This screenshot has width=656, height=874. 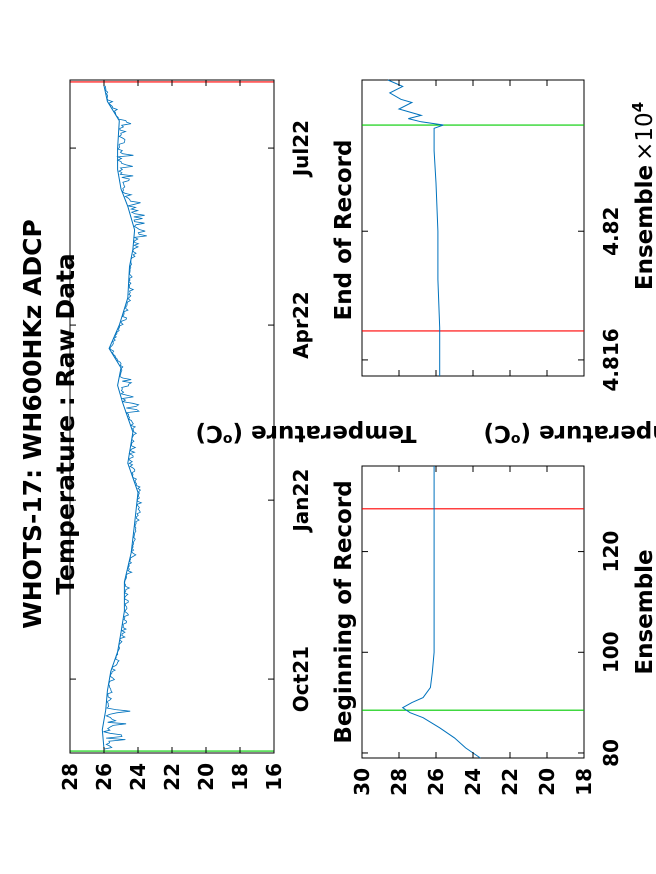 What do you see at coordinates (611, 652) in the screenshot?
I see `x-tick-label: 100` at bounding box center [611, 652].